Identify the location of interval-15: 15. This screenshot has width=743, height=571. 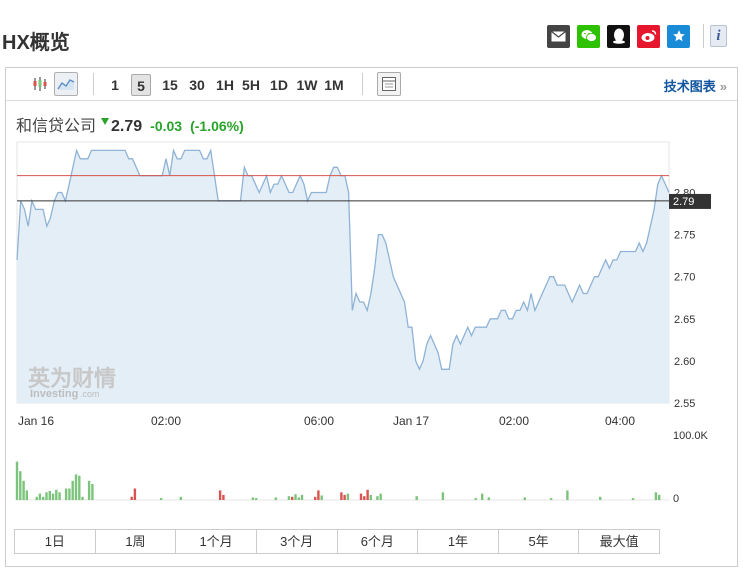
(170, 85).